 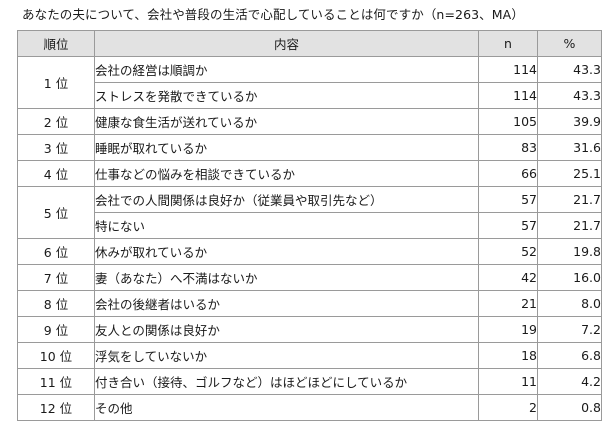 I want to click on rank-cell: 1 位, so click(x=56, y=82).